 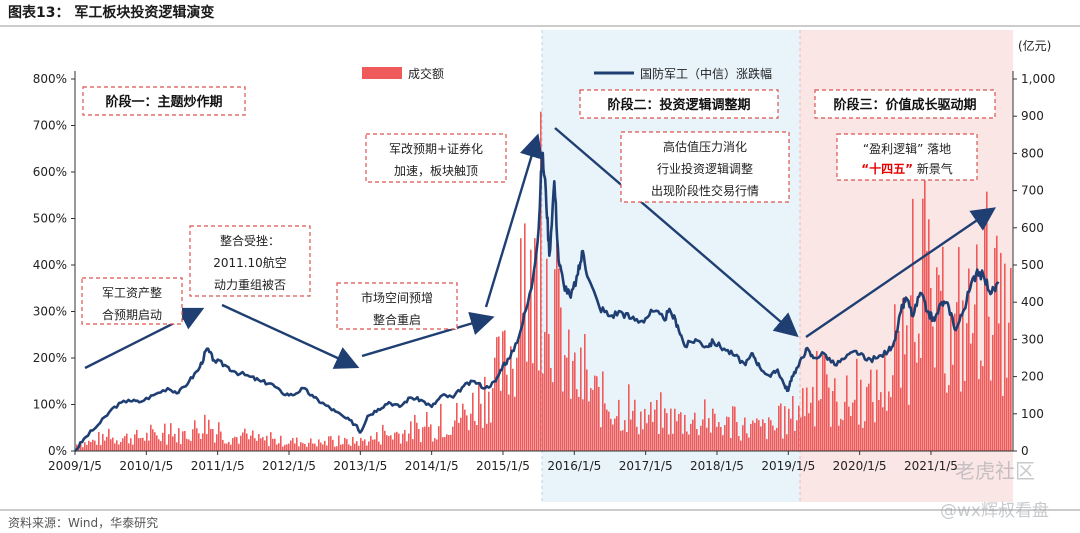 I want to click on stage-label-box, so click(x=164, y=101).